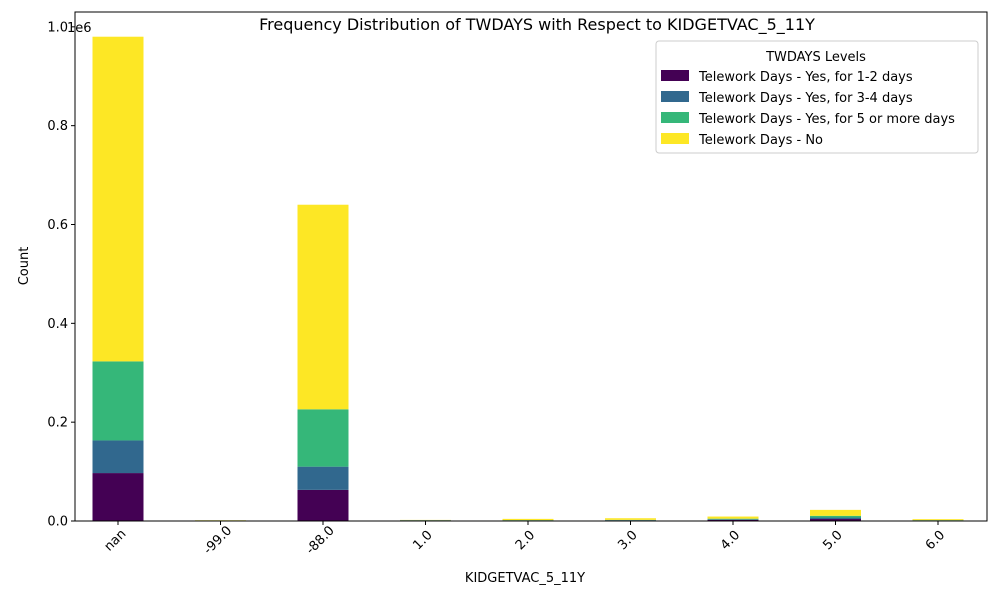 The image size is (1000, 600). I want to click on y-tick-label: 0.6, so click(57, 225).